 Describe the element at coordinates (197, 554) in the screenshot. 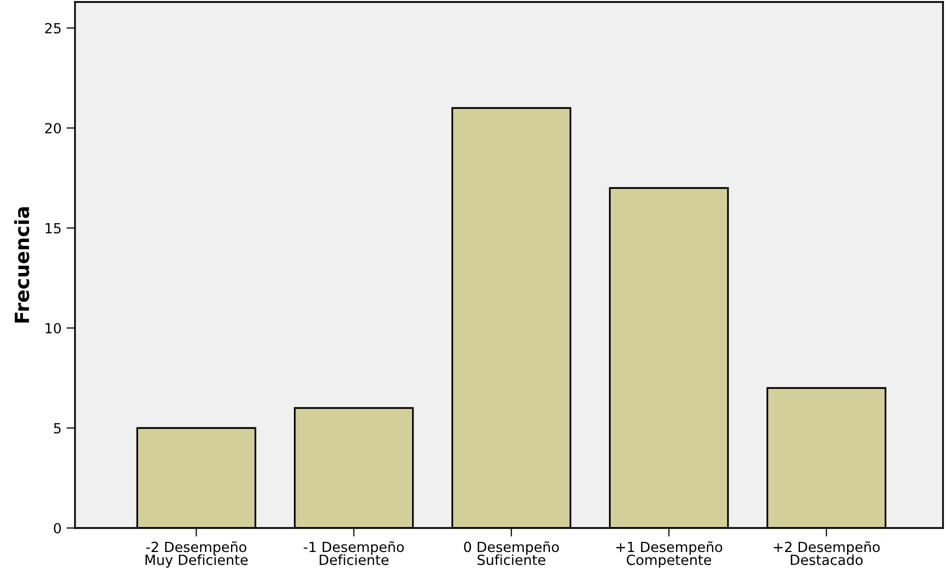

I see `x-tick-label: -2 Desempeño Muy Deficiente` at that location.